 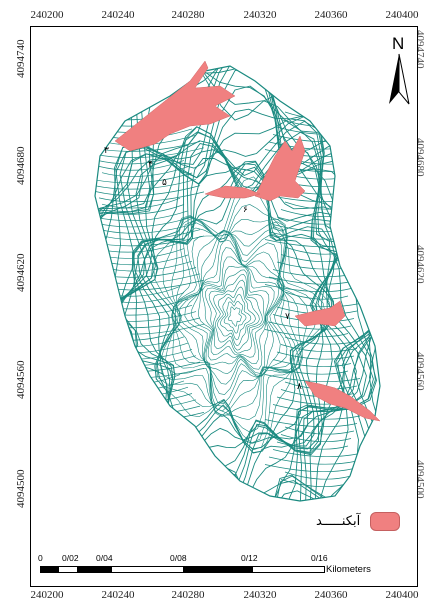 I want to click on place-label: ۶, so click(x=245, y=210).